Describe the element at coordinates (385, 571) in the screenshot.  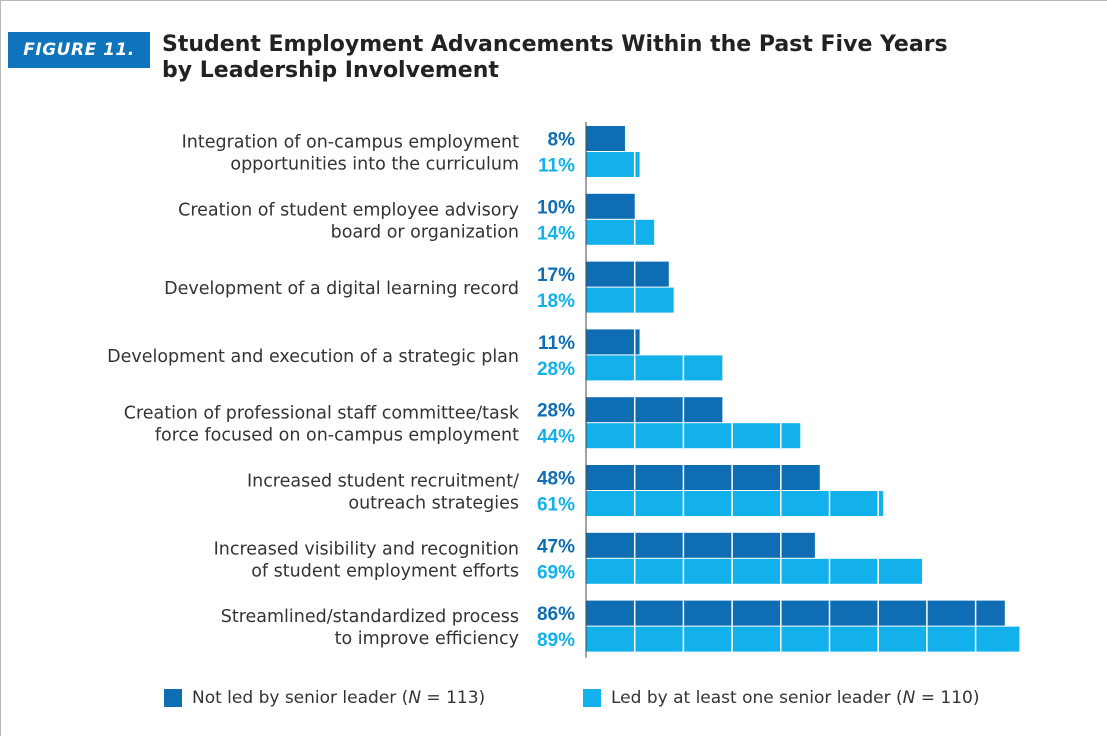
I see `category-label: of student employment efforts` at that location.